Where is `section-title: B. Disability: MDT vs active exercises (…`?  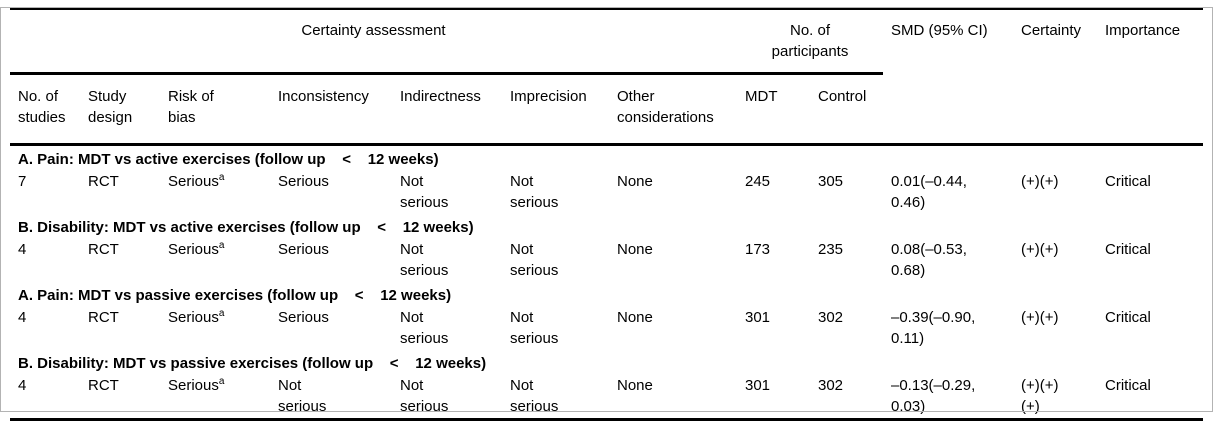
section-title: B. Disability: MDT vs active exercises (… is located at coordinates (246, 227).